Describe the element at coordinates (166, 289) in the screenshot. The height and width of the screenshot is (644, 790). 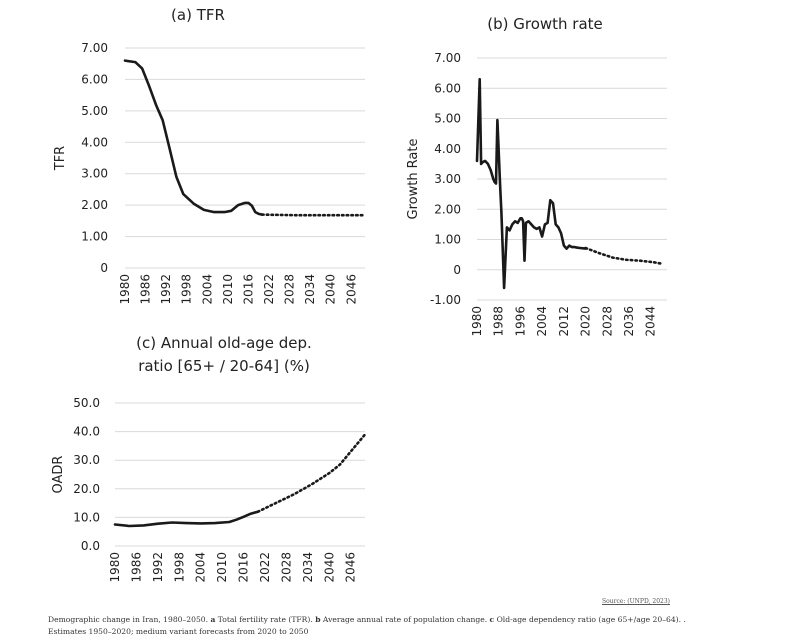
I see `chart-a-x-tick-label: 1992` at that location.